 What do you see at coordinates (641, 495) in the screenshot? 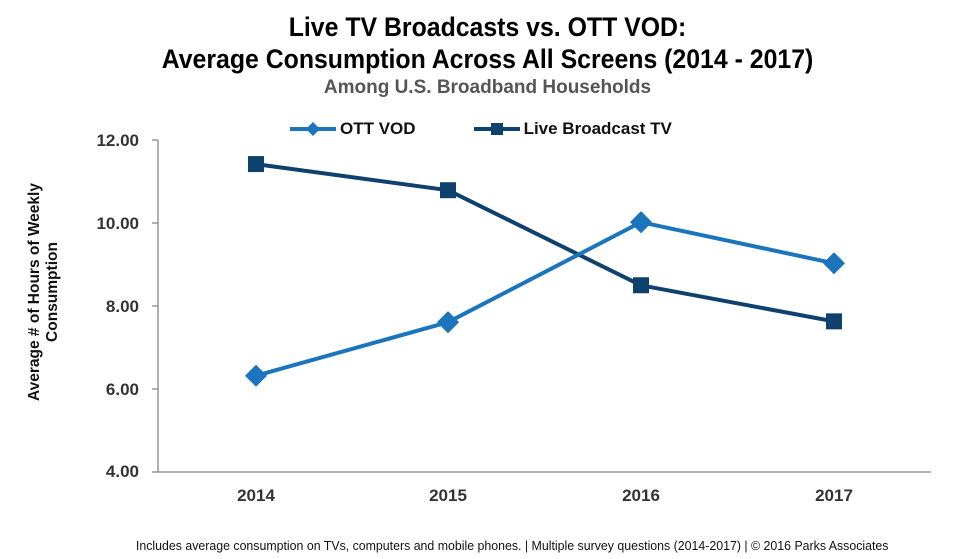
I see `x-tick-label: 2016` at bounding box center [641, 495].